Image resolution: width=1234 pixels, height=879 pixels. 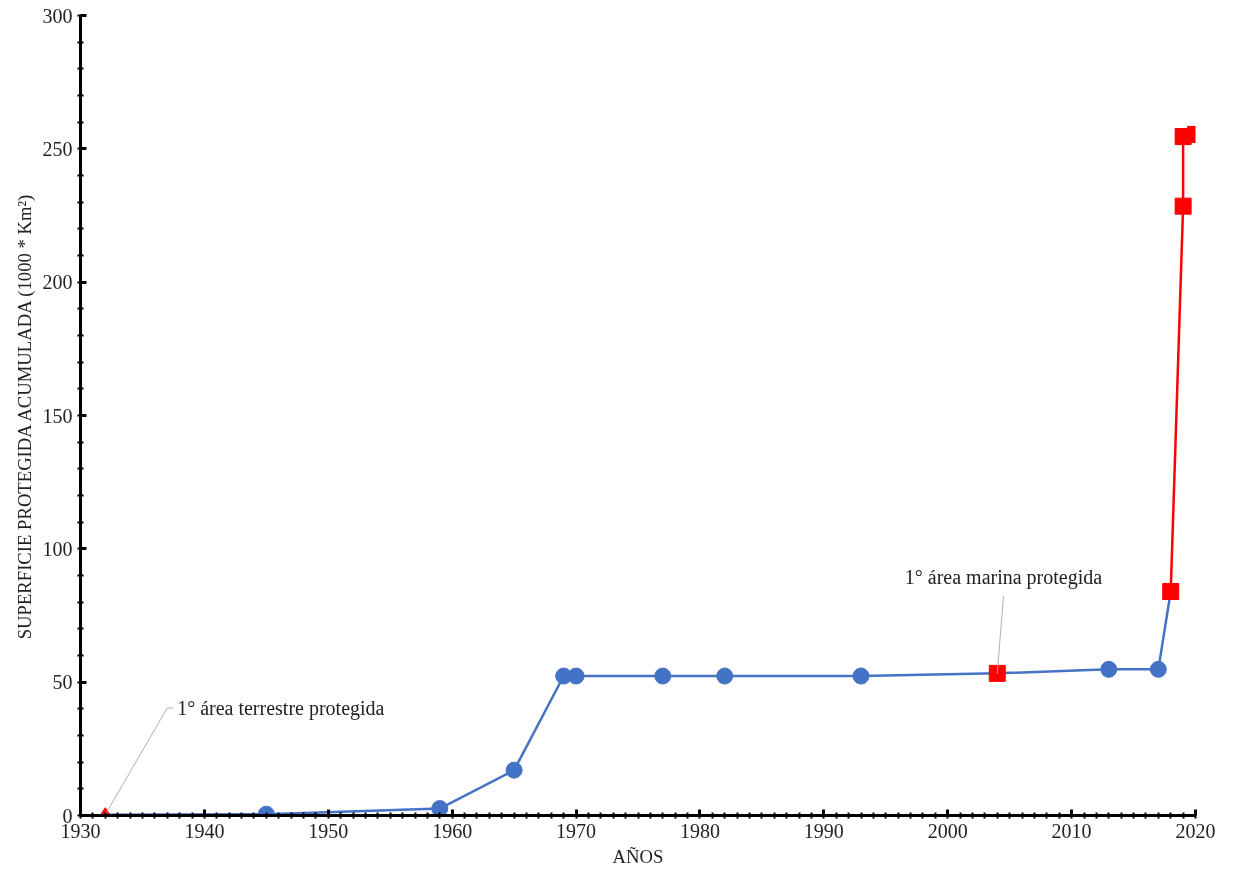 What do you see at coordinates (452, 830) in the screenshot?
I see `x-tick-label: 1960` at bounding box center [452, 830].